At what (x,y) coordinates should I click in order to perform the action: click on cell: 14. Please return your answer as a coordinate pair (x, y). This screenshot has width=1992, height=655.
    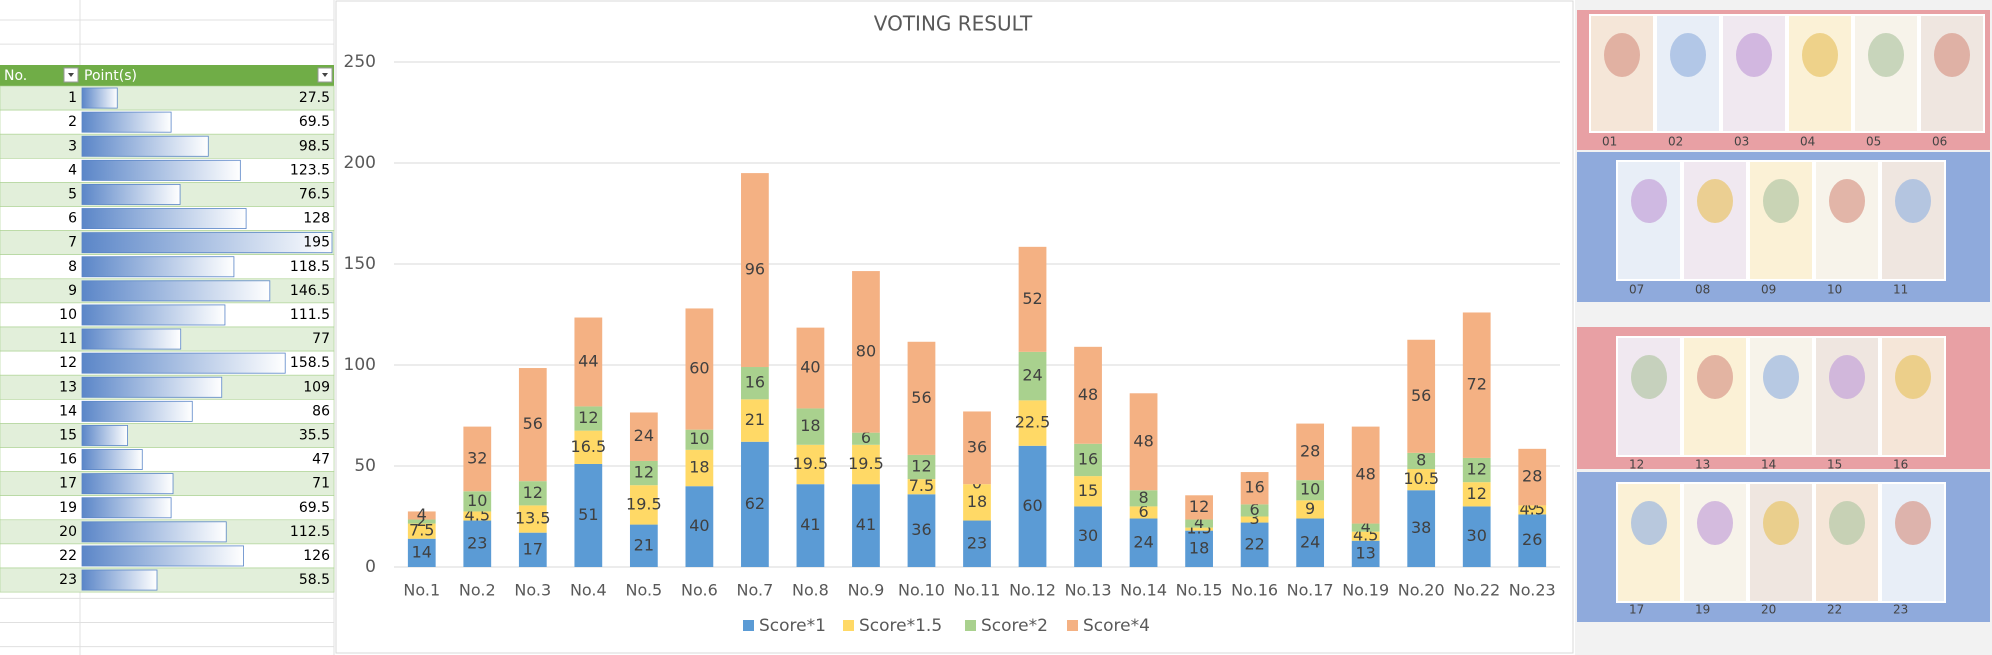
    Looking at the image, I should click on (68, 411).